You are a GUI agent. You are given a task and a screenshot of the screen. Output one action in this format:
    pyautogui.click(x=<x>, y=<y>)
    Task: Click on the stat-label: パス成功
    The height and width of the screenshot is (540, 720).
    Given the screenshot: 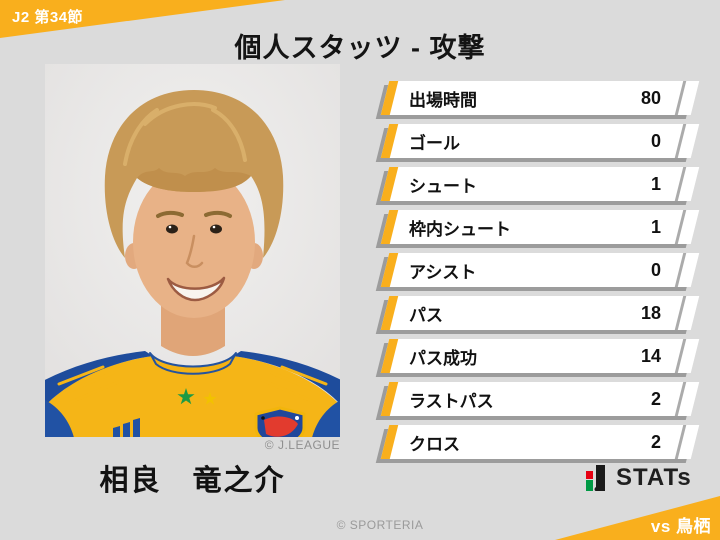 What is the action you would take?
    pyautogui.click(x=443, y=358)
    